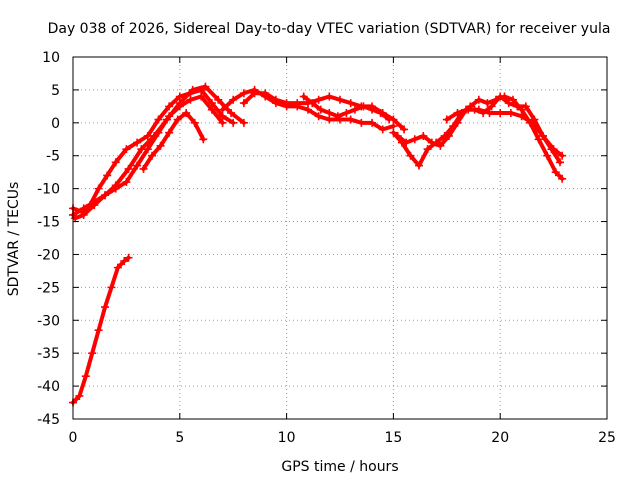  I want to click on x-tick-labels: 0 5 10 15 20 25, so click(342, 438).